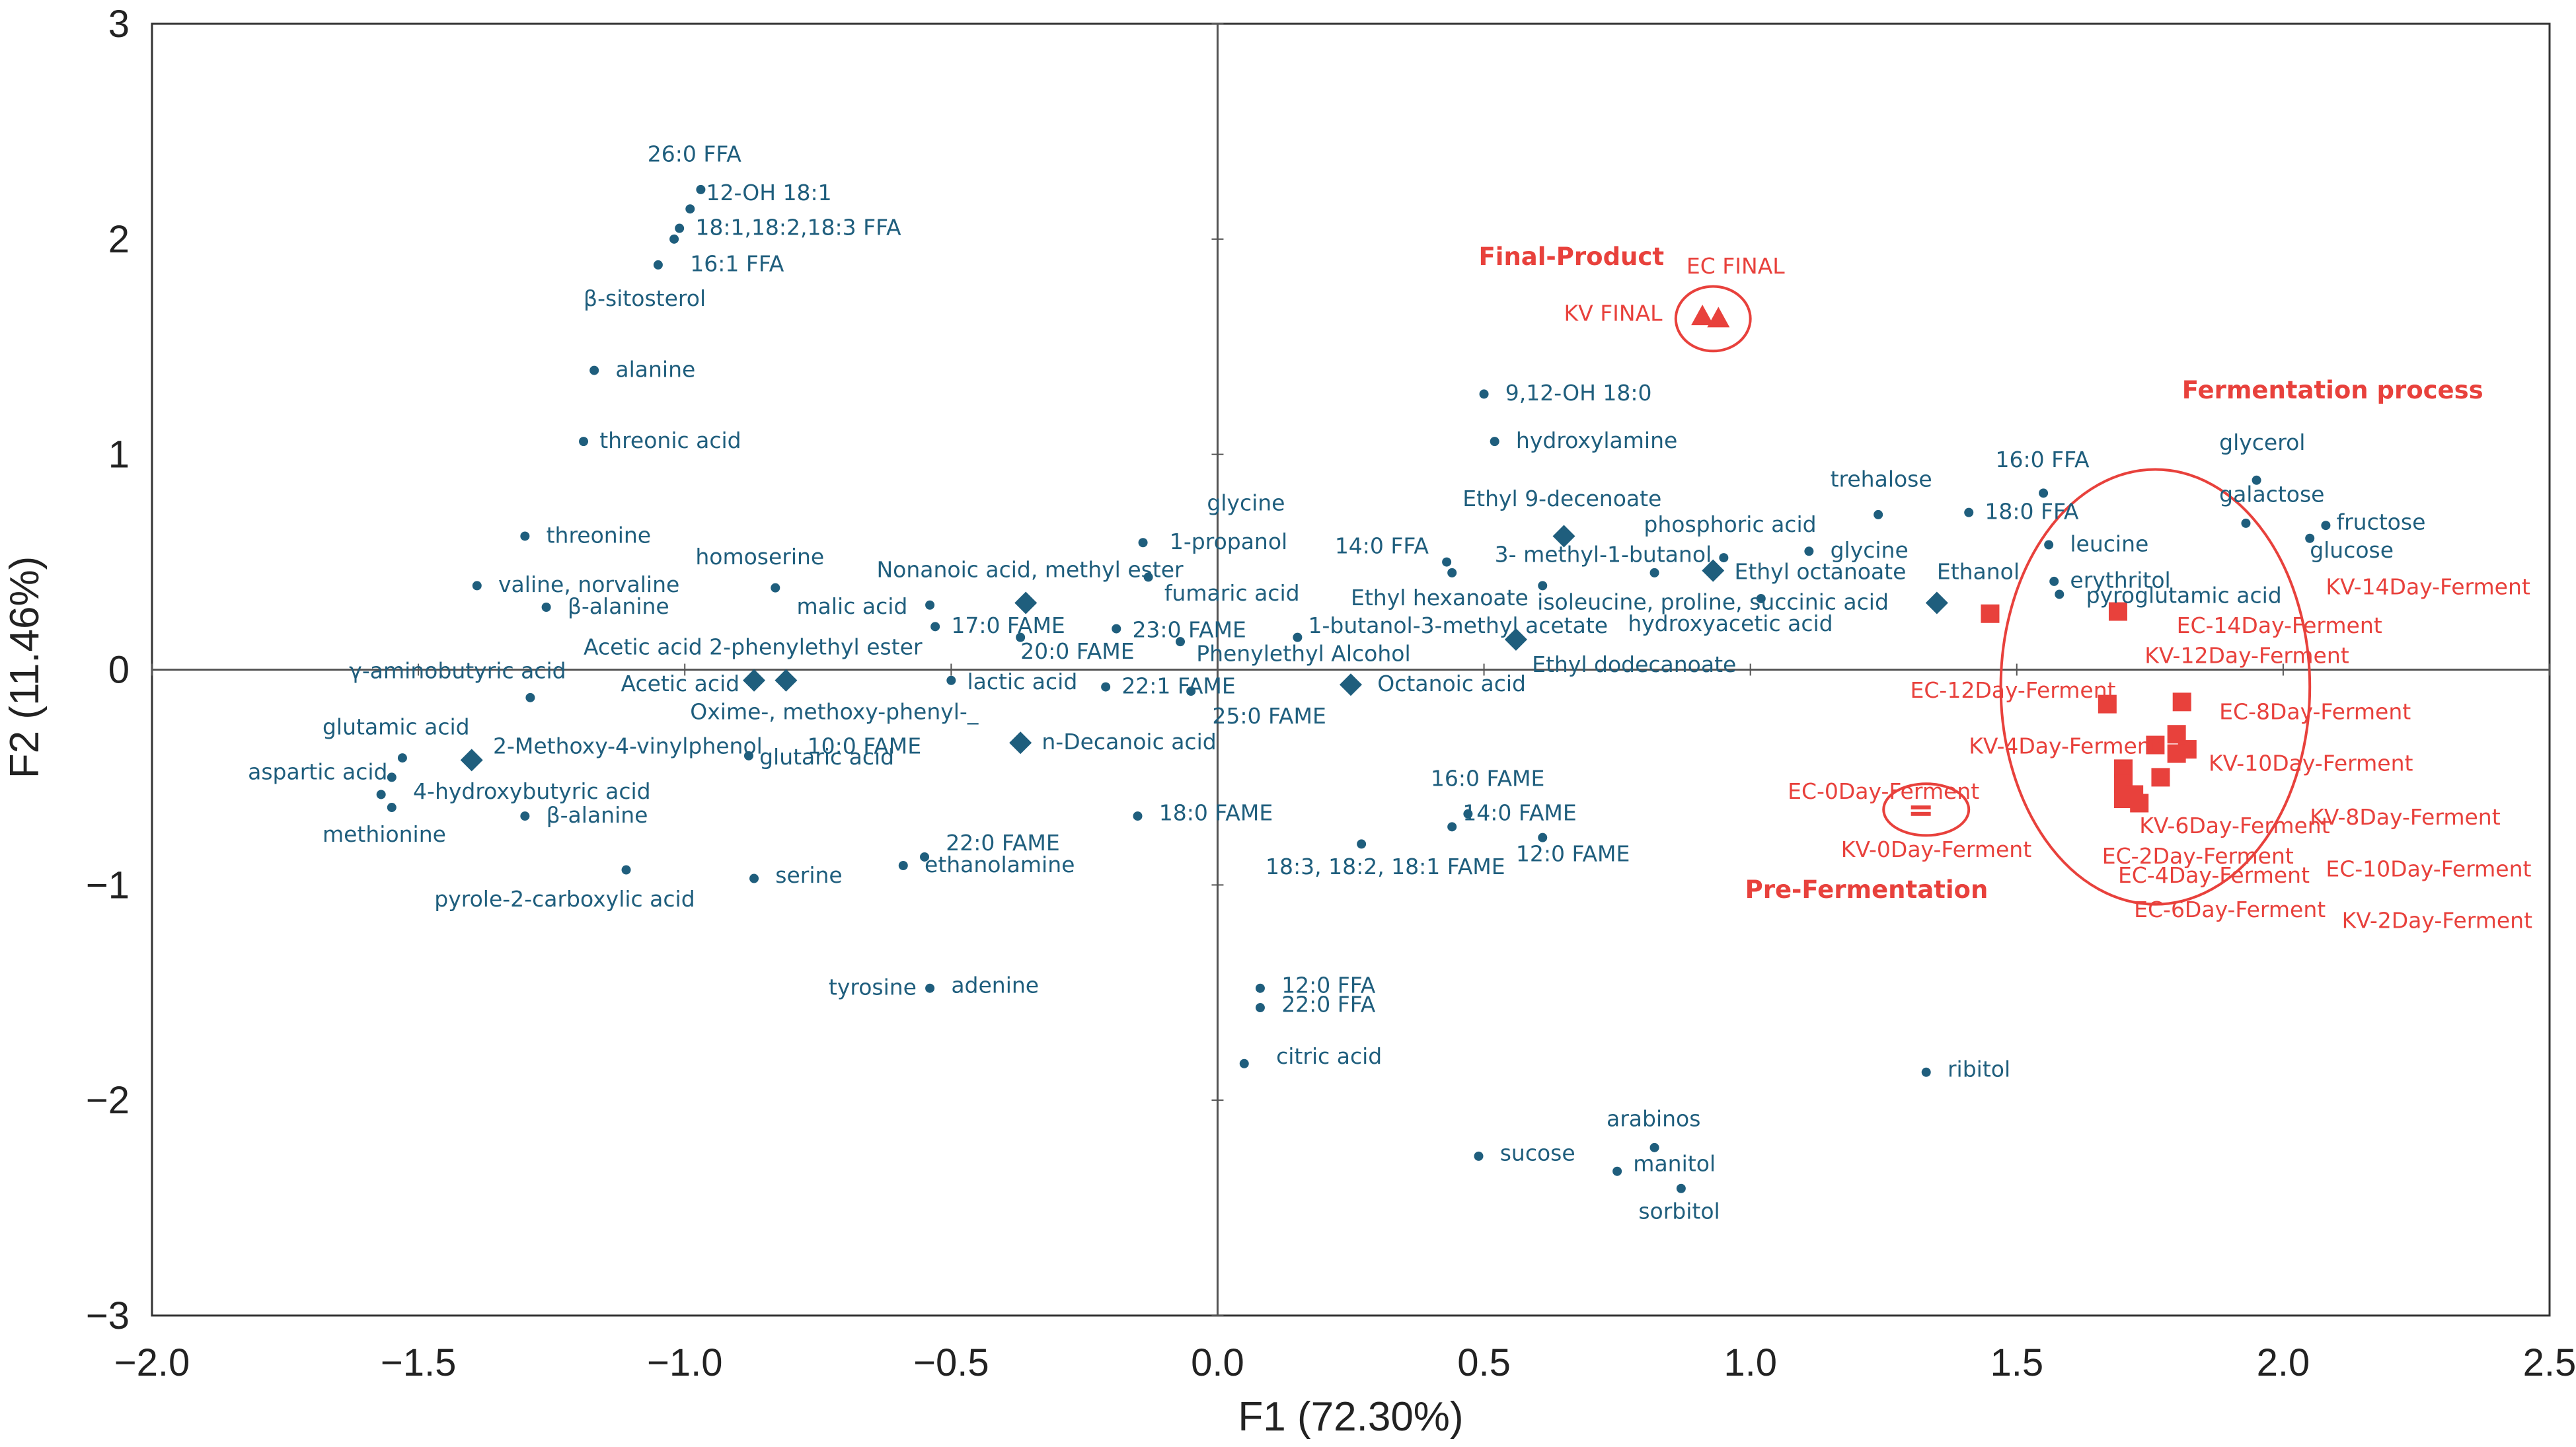  What do you see at coordinates (1674, 1164) in the screenshot?
I see `variable-label: manitol` at bounding box center [1674, 1164].